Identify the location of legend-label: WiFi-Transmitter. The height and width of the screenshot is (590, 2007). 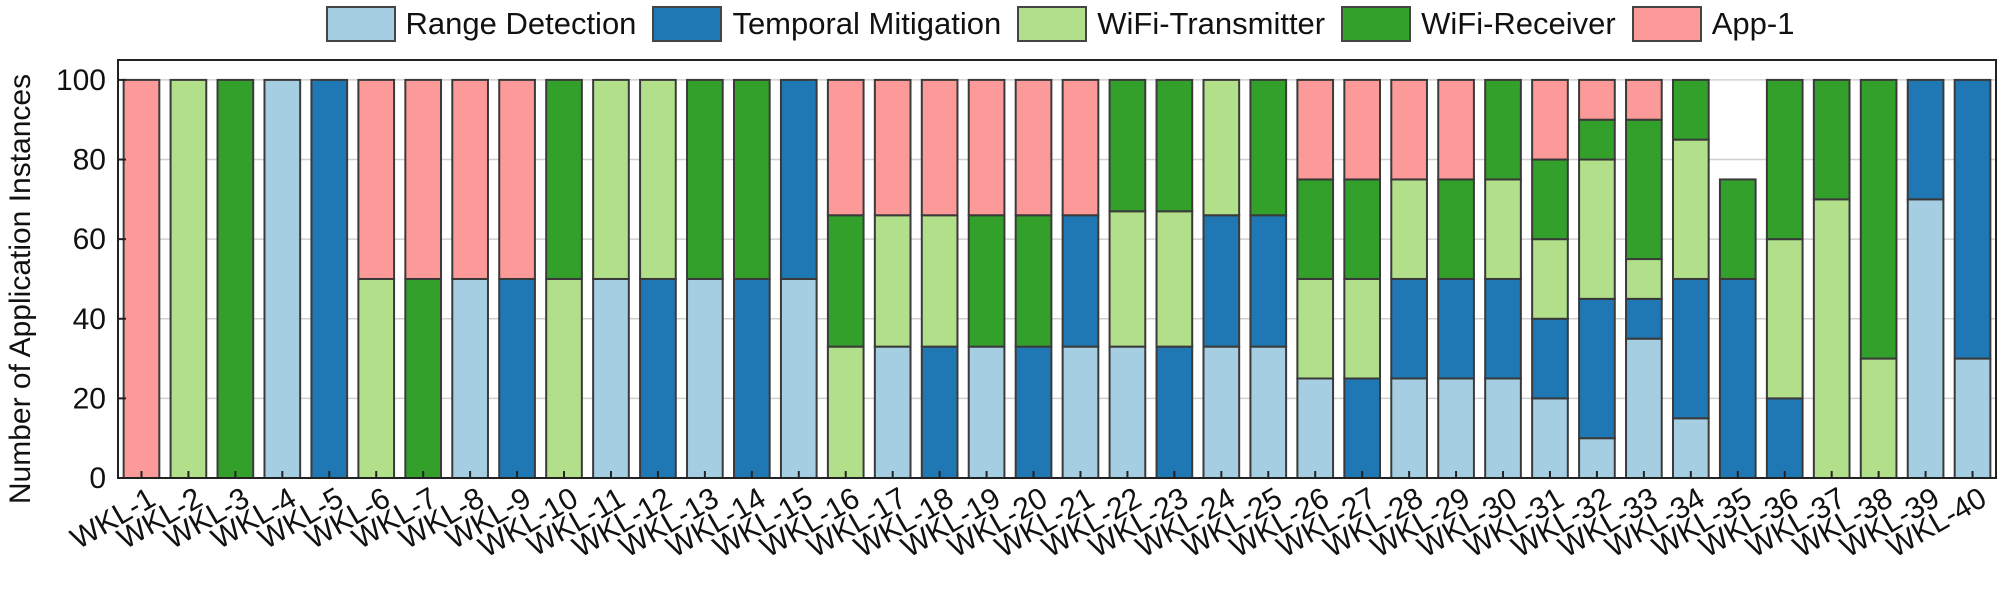
(1211, 23).